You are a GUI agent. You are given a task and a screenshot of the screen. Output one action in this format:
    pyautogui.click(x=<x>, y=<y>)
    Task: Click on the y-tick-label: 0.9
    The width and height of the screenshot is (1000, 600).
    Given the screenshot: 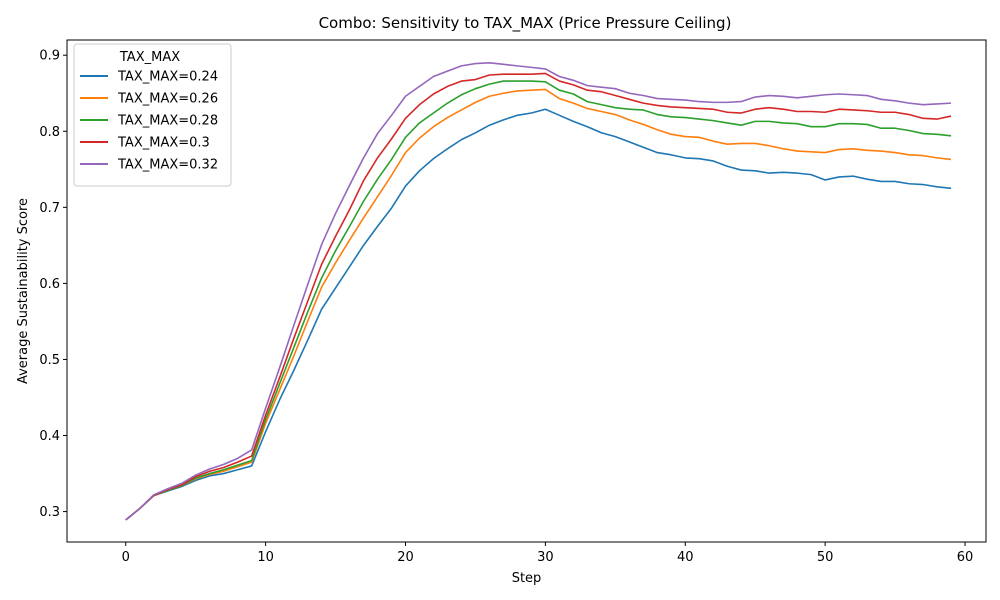 What is the action you would take?
    pyautogui.click(x=49, y=56)
    